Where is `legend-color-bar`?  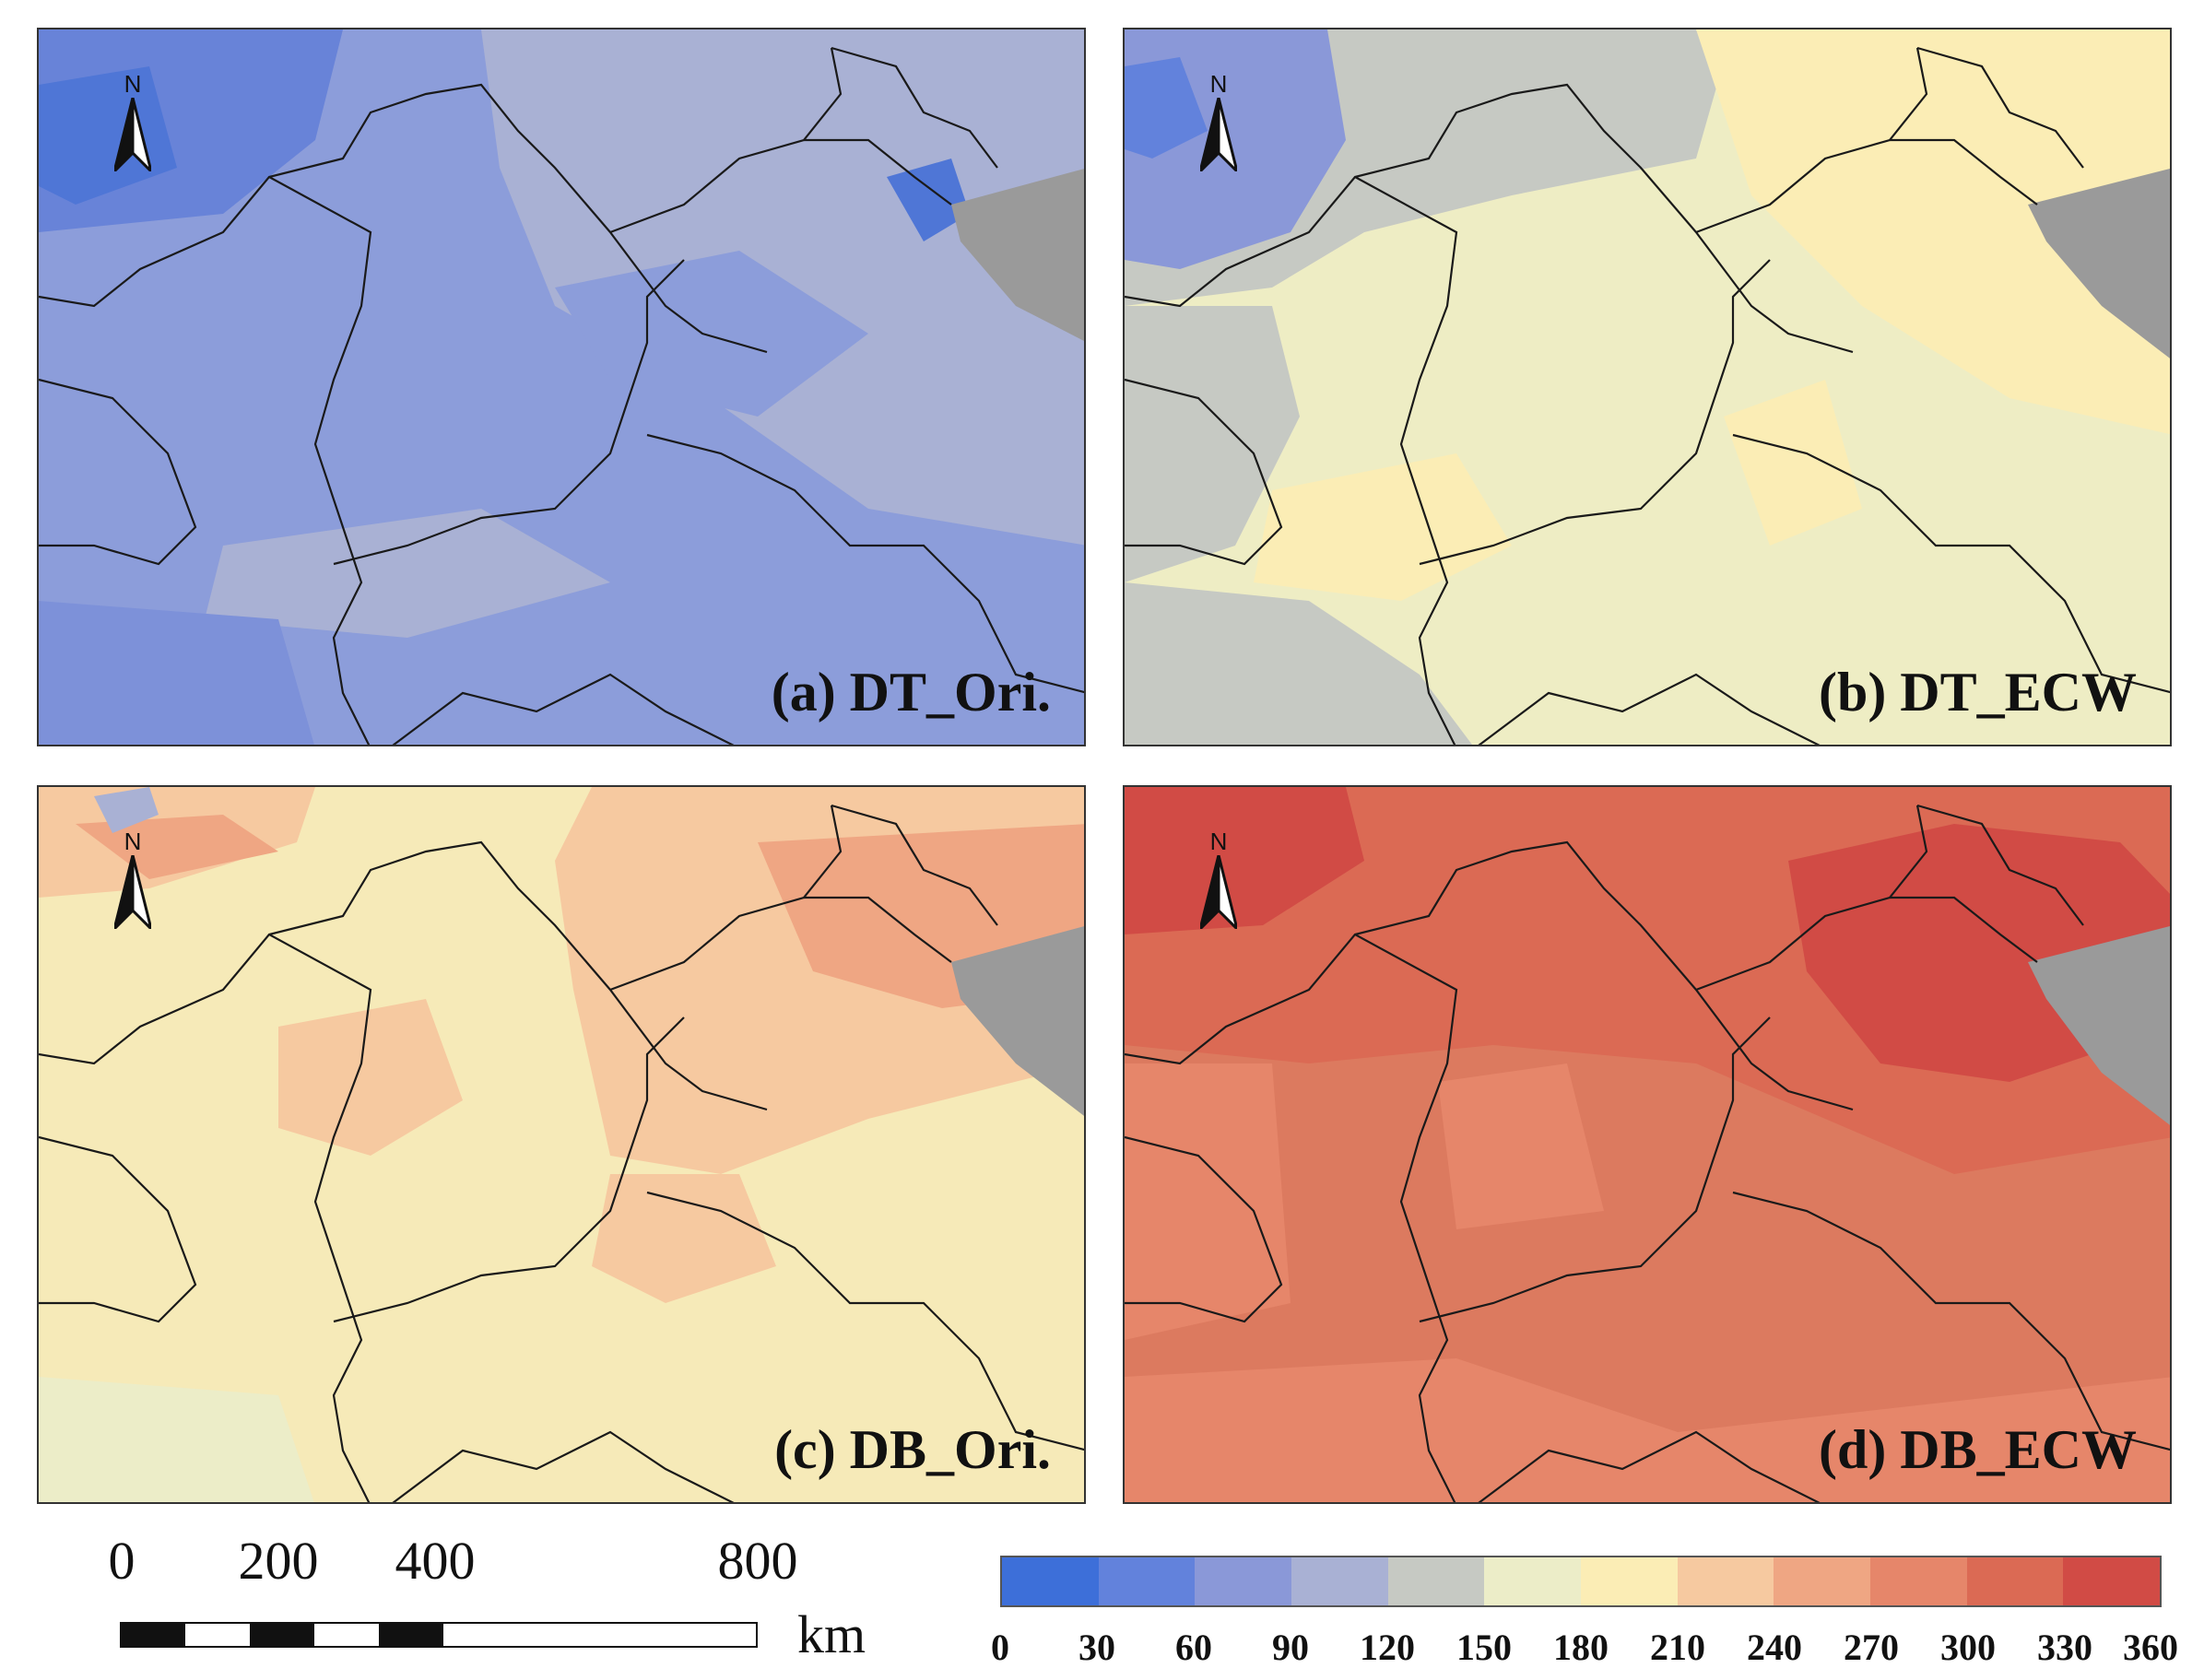 legend-color-bar is located at coordinates (1581, 1581).